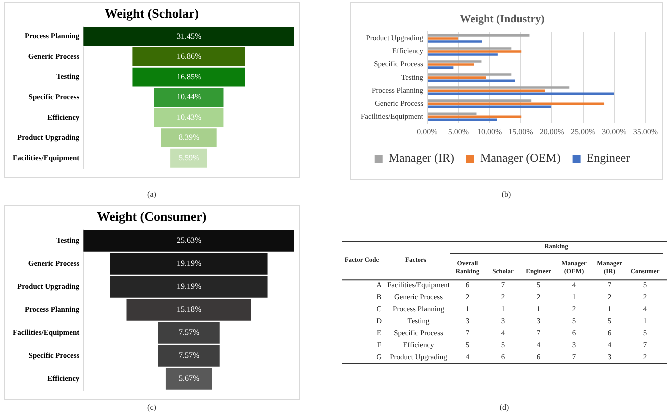 Image resolution: width=669 pixels, height=417 pixels. I want to click on x-tick-label: 15.00%, so click(521, 131).